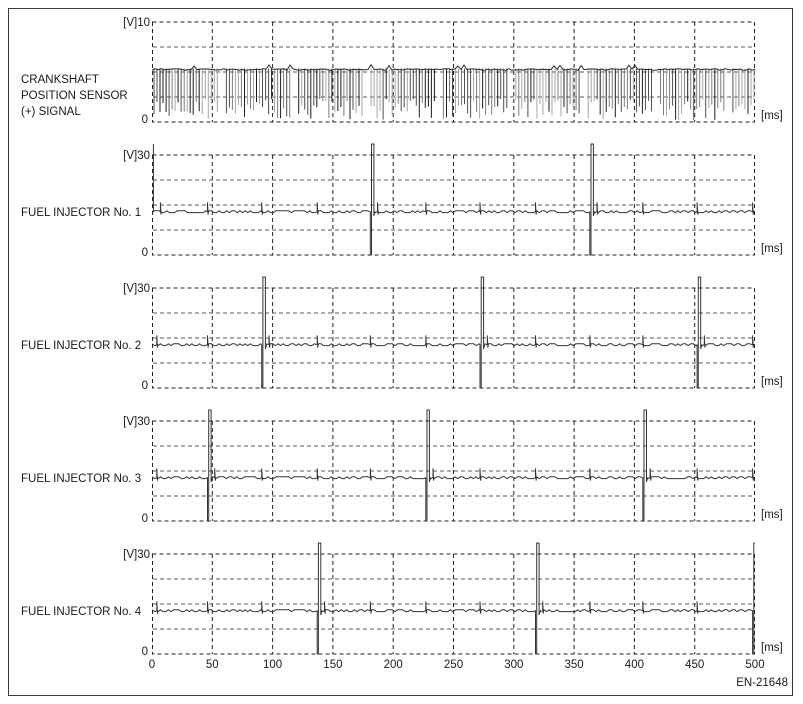  What do you see at coordinates (755, 665) in the screenshot?
I see `x-tick: 500` at bounding box center [755, 665].